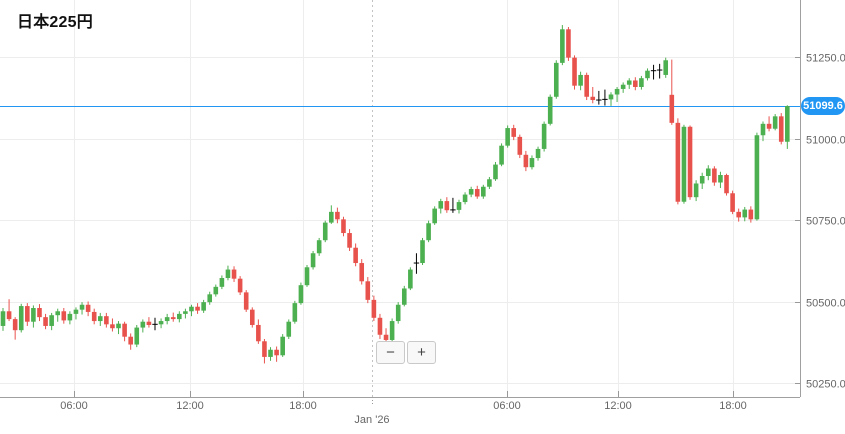 This screenshot has height=434, width=845. I want to click on y-axis-label: 50750.0, so click(825, 222).